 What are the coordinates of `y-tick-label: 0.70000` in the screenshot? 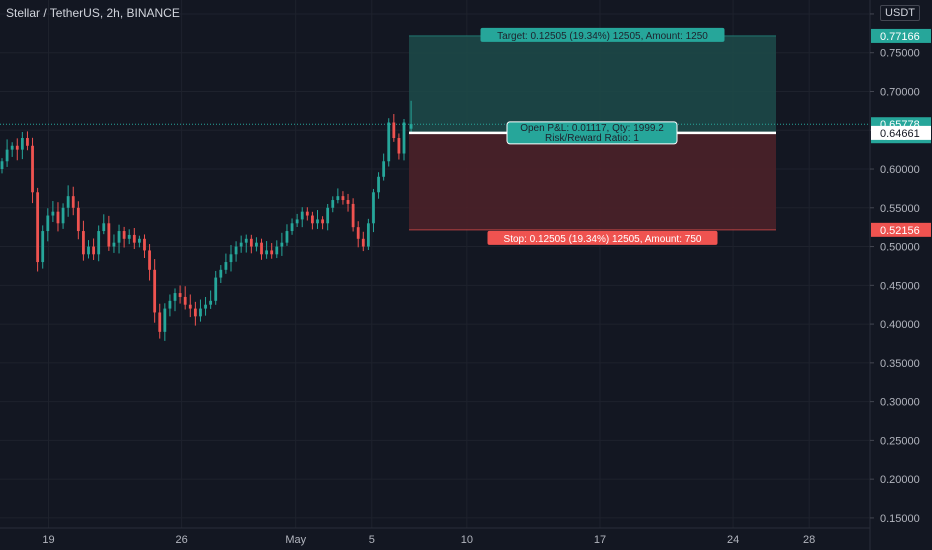 It's located at (900, 92).